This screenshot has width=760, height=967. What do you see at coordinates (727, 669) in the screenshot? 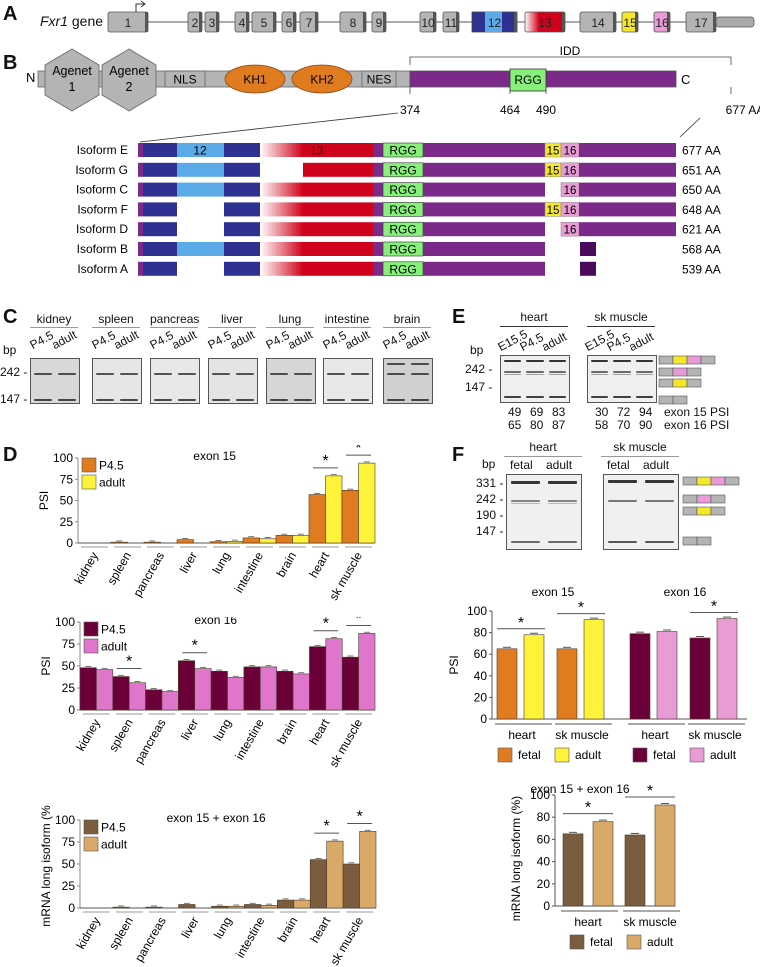
I see `bar-exon-16-sk-muscle-adult` at bounding box center [727, 669].